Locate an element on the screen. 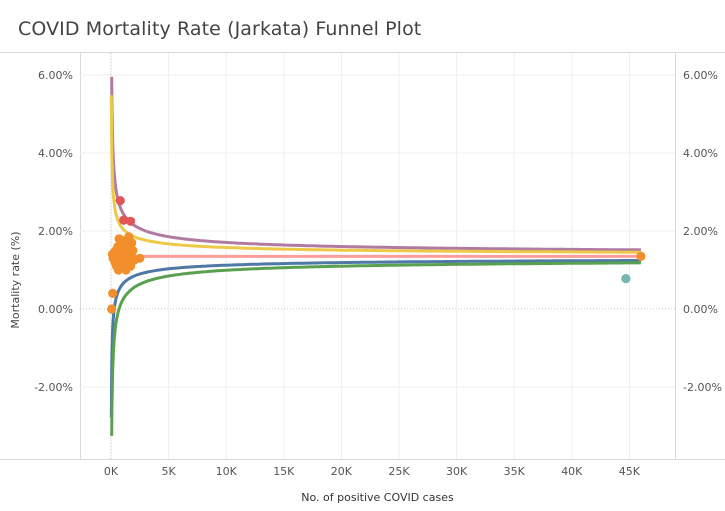  y-tick-label: -2.00% is located at coordinates (53, 387).